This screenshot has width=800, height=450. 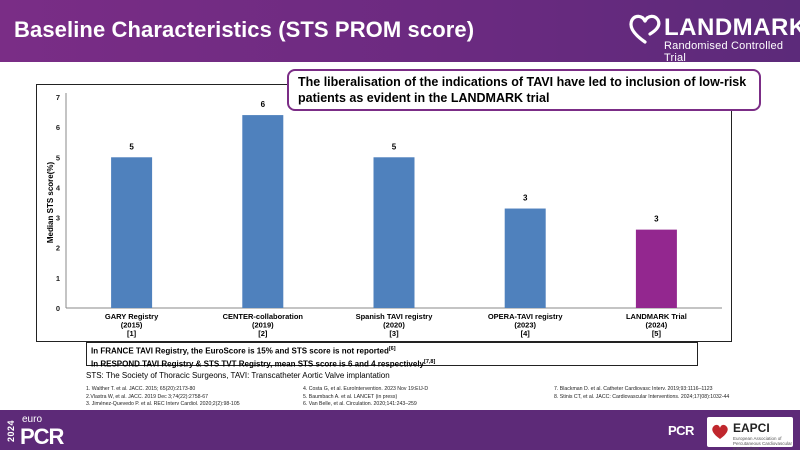 What do you see at coordinates (400, 430) in the screenshot?
I see `footer-bar` at bounding box center [400, 430].